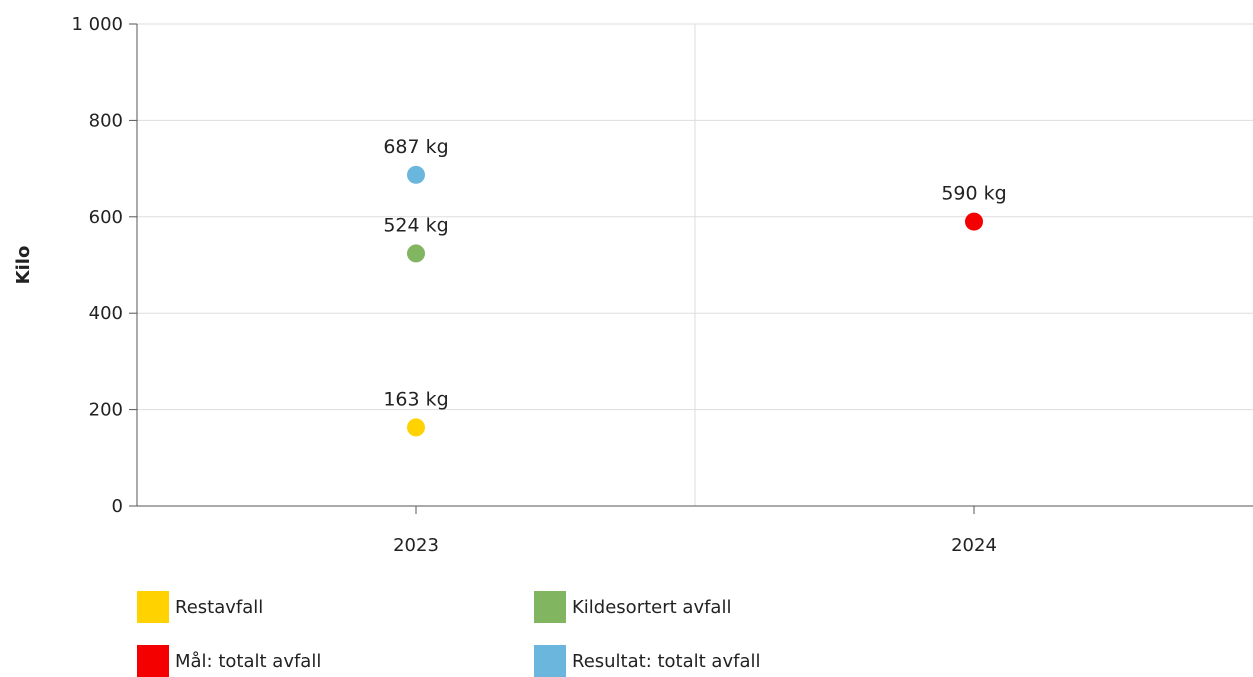  I want to click on legend-item-resultat: Resultat: totalt avfall, so click(647, 661).